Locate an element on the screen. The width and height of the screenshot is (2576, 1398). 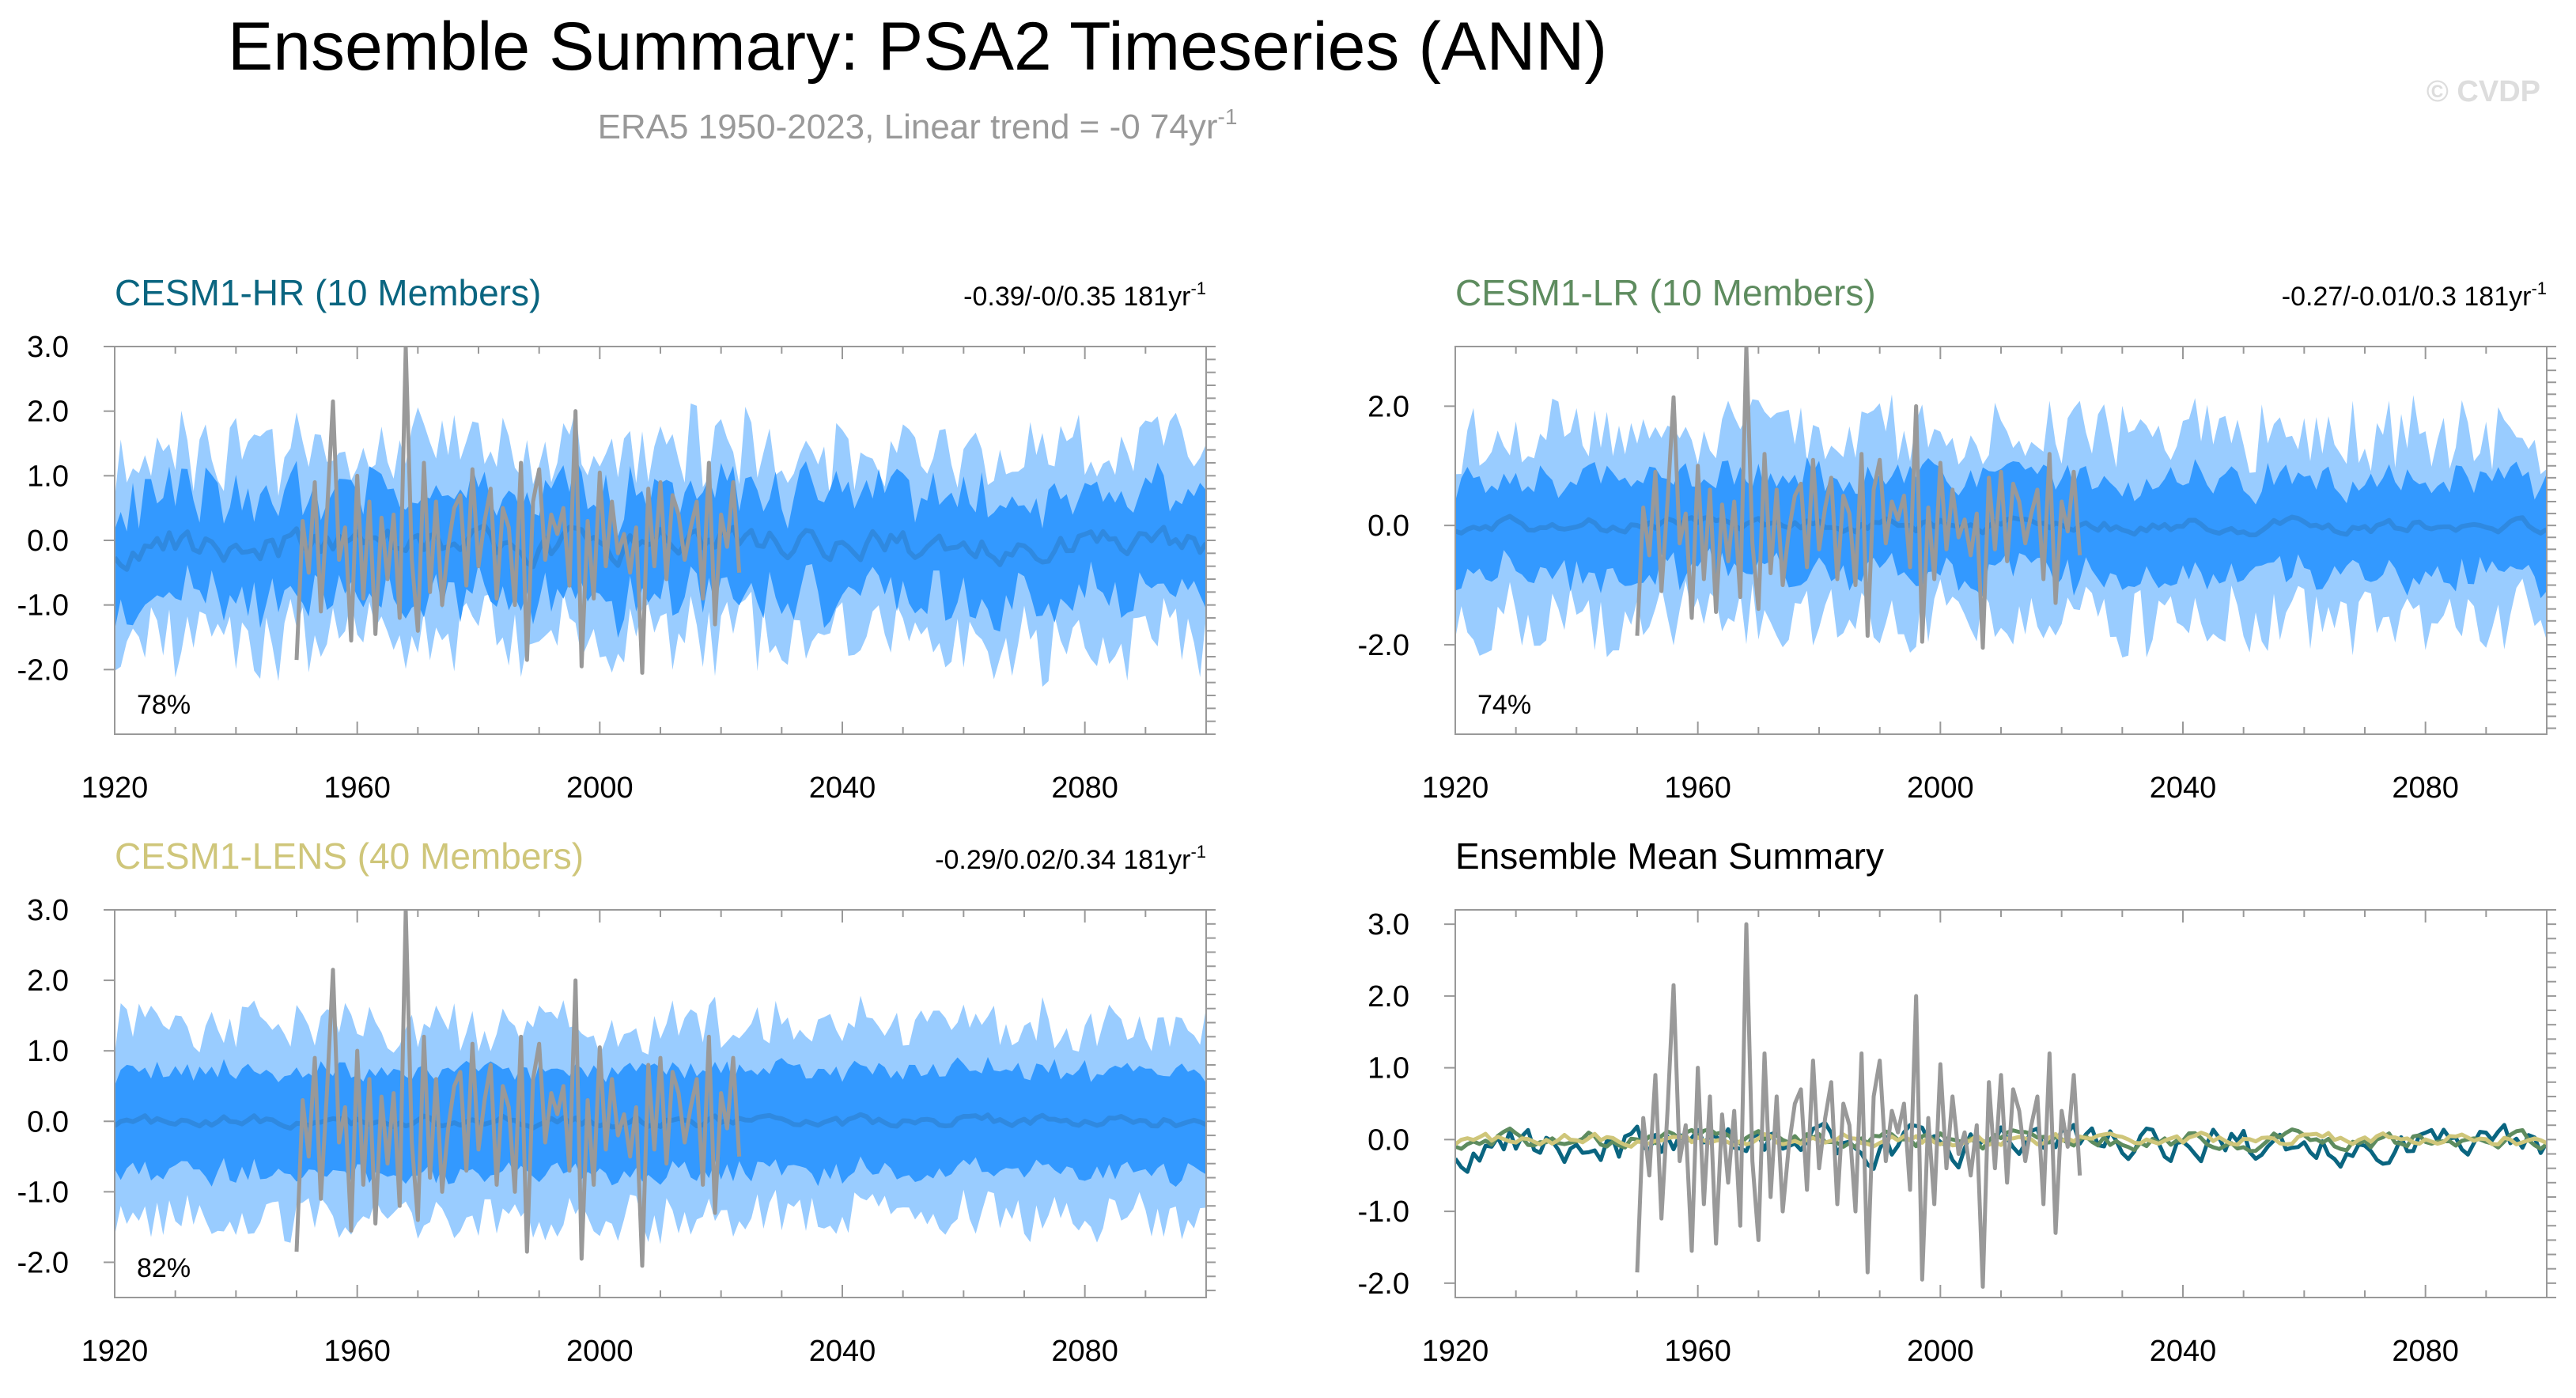
panel-title: Ensemble Mean Summary is located at coordinates (1669, 856).